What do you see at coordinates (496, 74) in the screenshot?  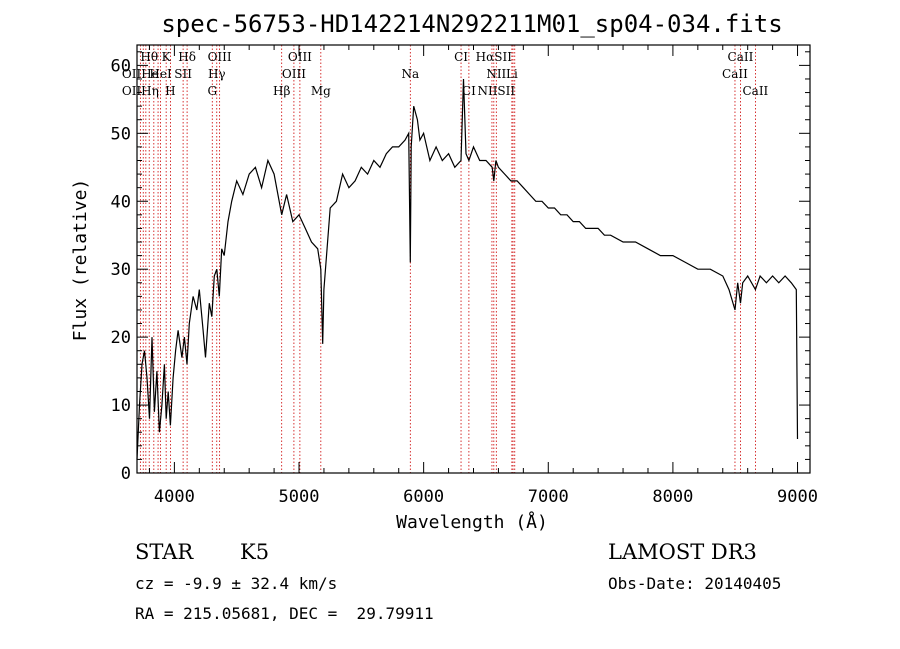 I see `line-label: NII` at bounding box center [496, 74].